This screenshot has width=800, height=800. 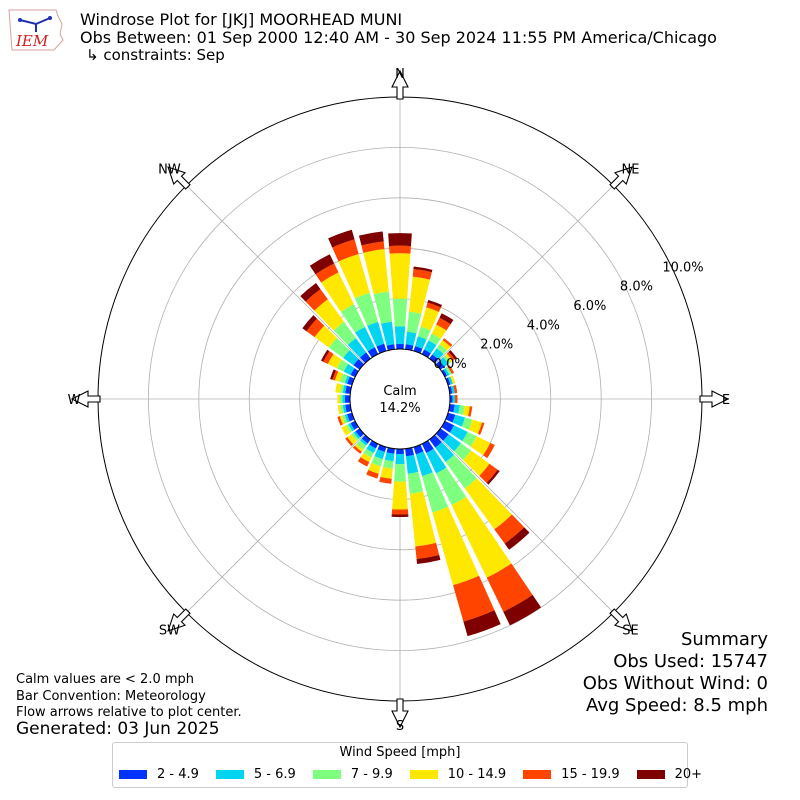 What do you see at coordinates (688, 774) in the screenshot?
I see `legend-label: 20+` at bounding box center [688, 774].